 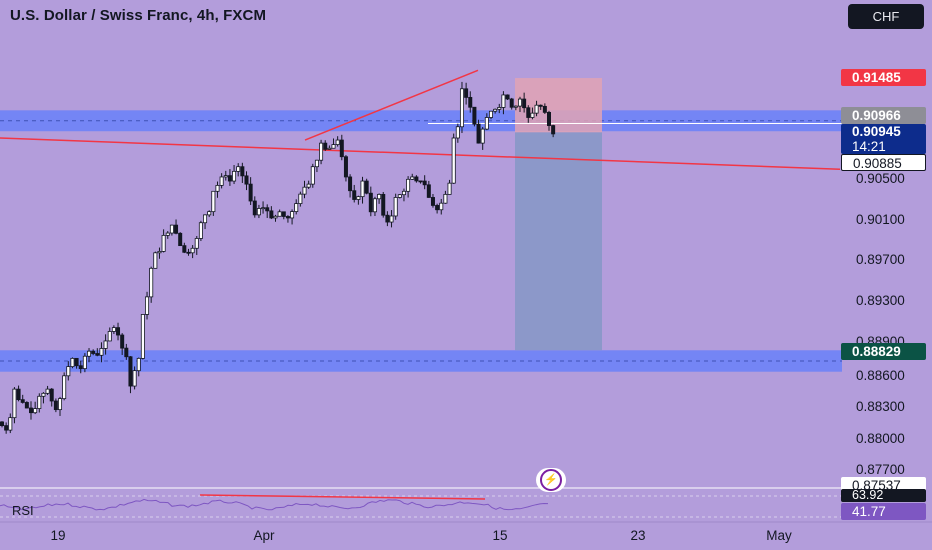 I want to click on target-price-badge: 0.91485, so click(x=883, y=77).